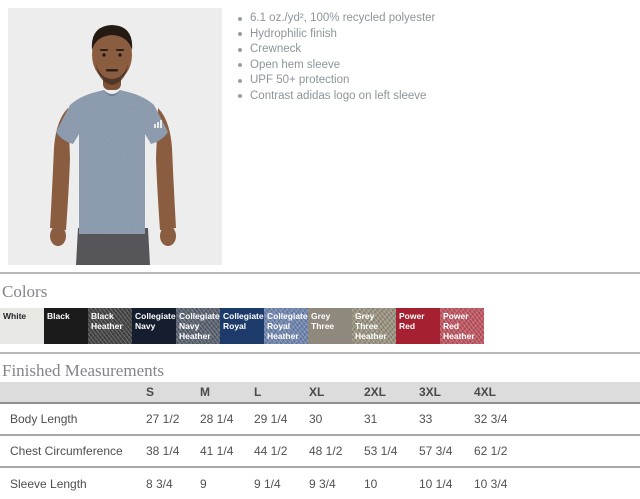  I want to click on color-swatch-collegiate-navy-heather: Collegiate Navy Heather, so click(198, 326).